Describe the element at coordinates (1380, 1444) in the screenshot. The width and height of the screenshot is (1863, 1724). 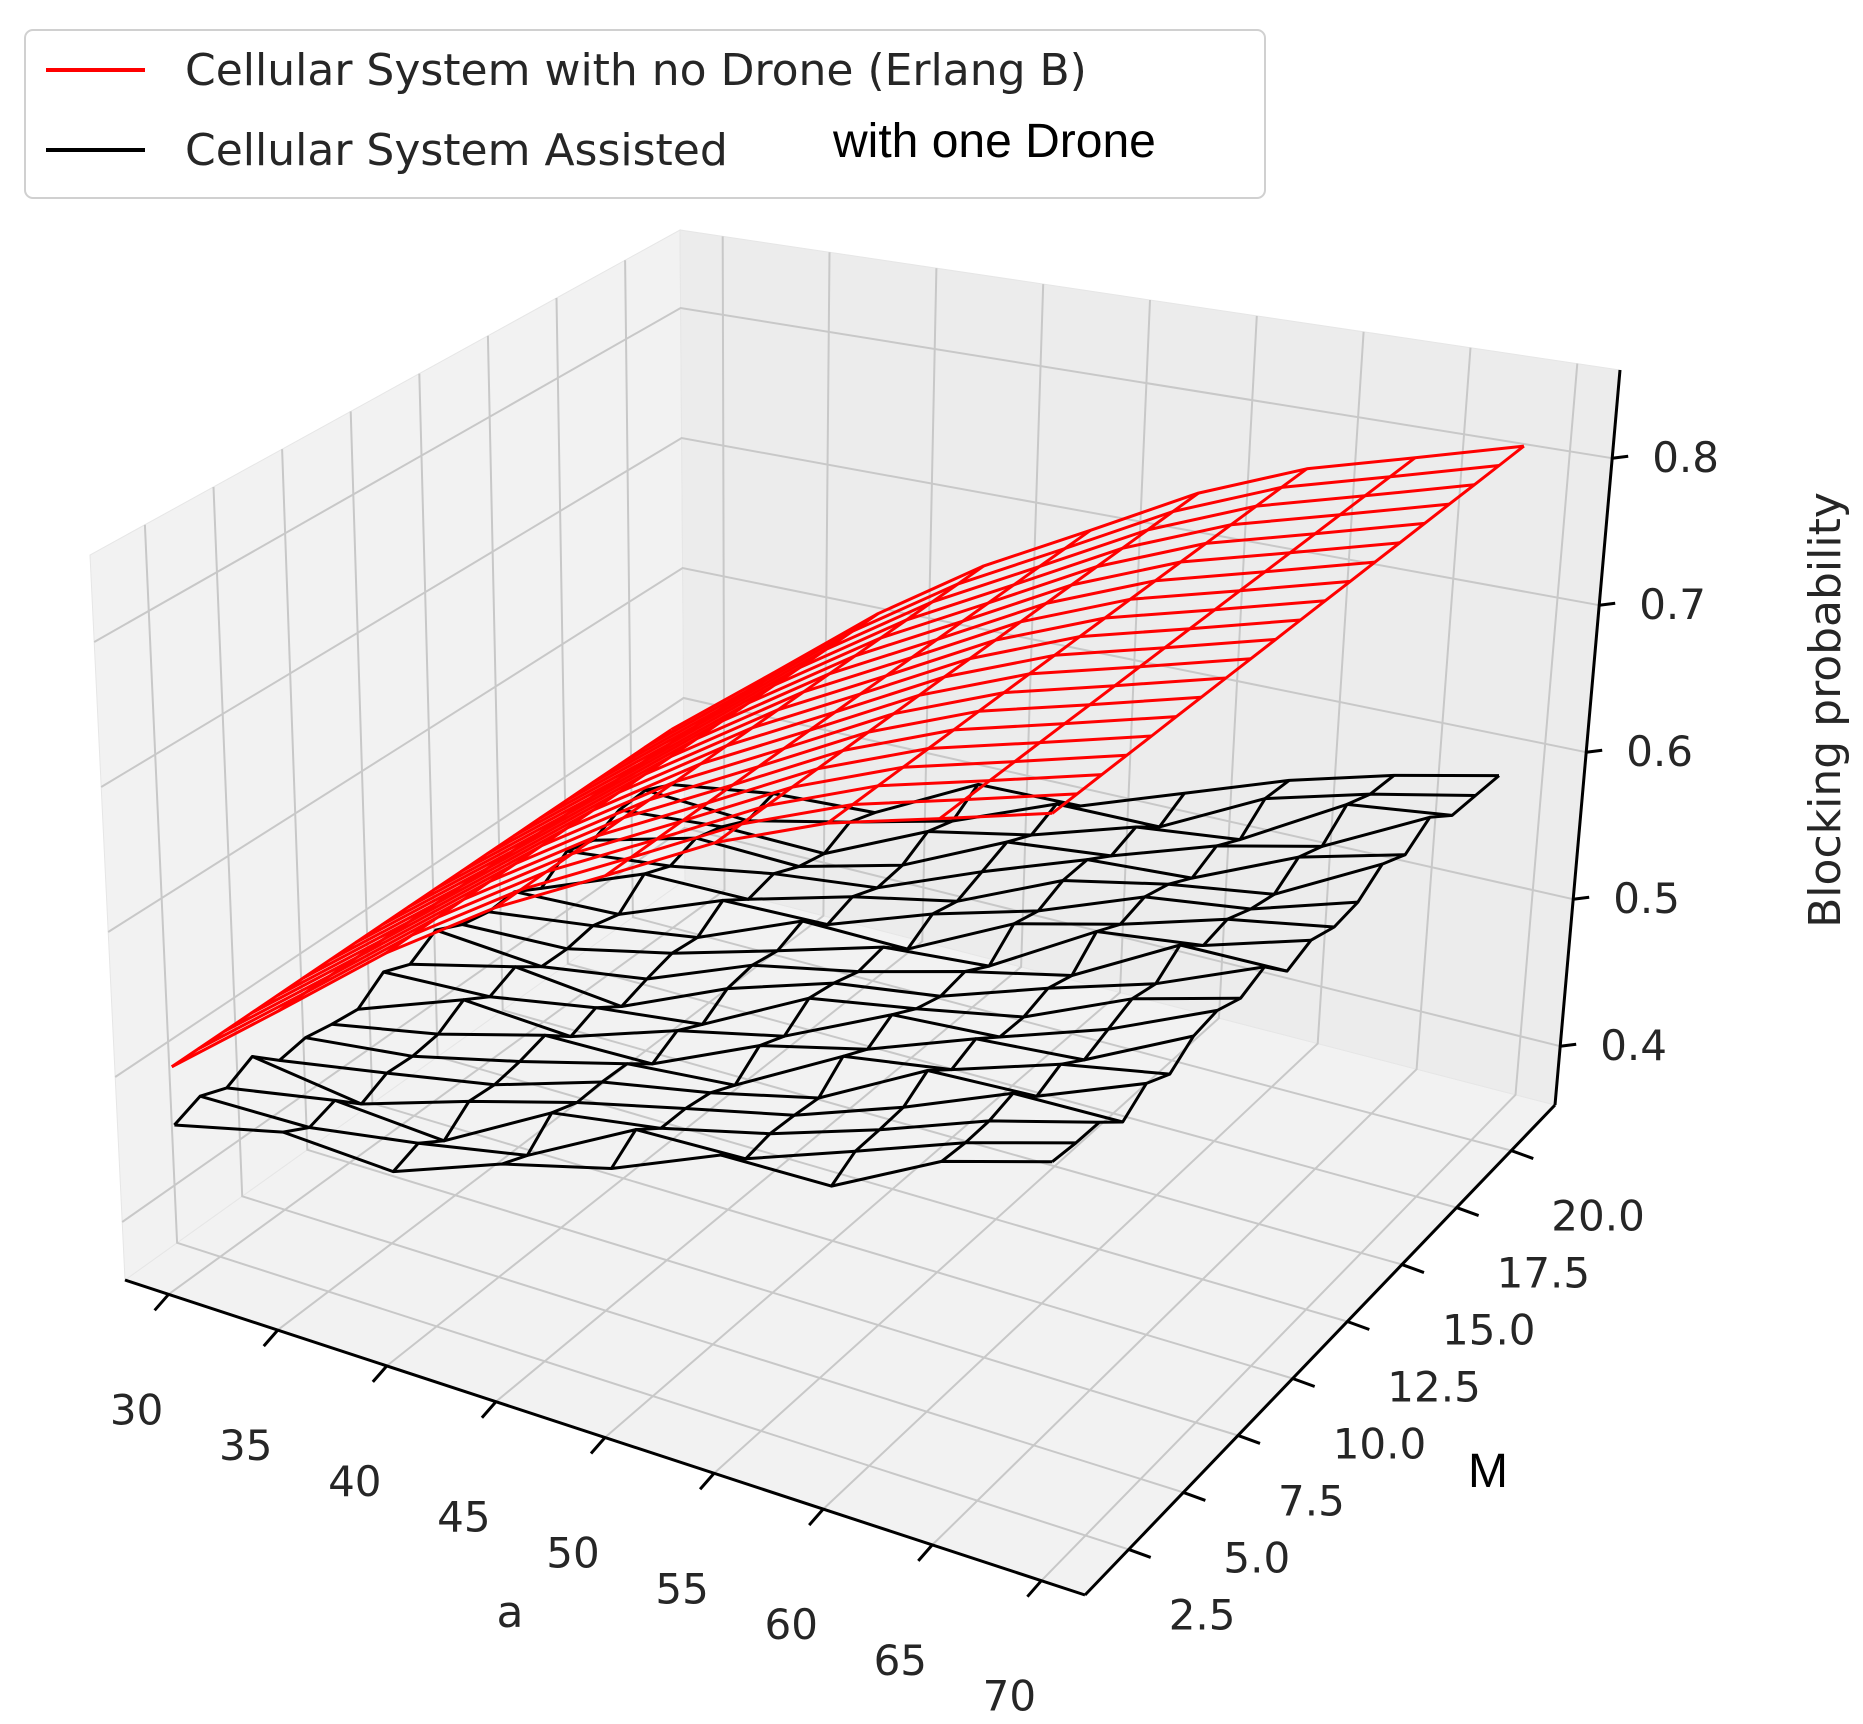
I see `y-tick-label: 10.0` at that location.